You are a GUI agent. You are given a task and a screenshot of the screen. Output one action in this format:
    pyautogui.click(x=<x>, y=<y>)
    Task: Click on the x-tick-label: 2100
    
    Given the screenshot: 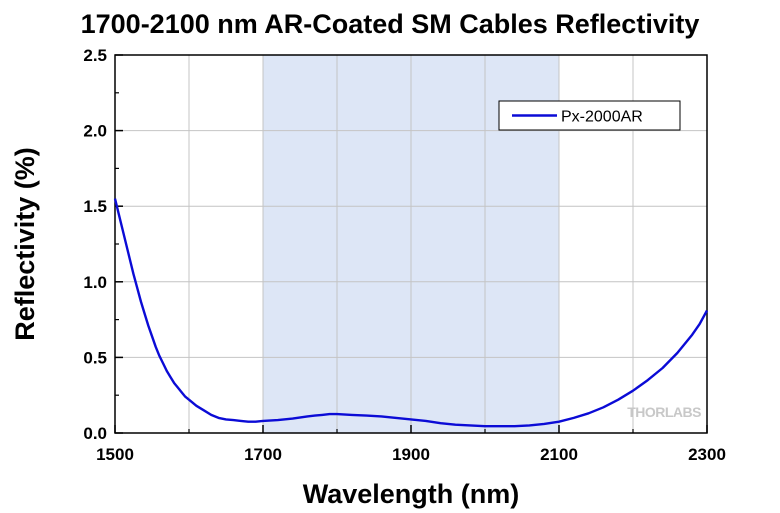 What is the action you would take?
    pyautogui.click(x=559, y=454)
    